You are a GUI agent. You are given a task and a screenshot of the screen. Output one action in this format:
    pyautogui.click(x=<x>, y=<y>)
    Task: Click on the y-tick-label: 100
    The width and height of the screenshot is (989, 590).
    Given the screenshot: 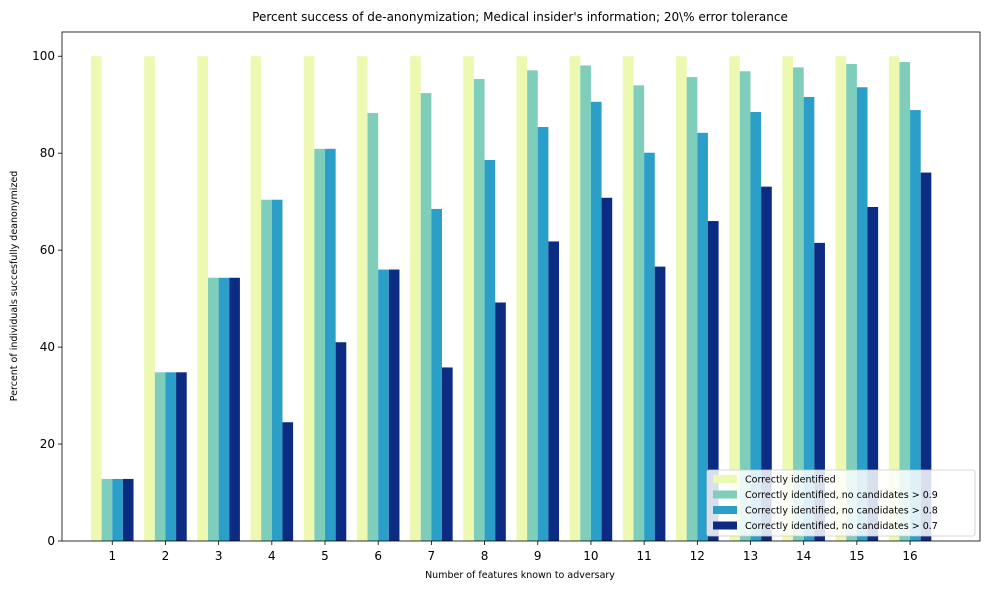 What is the action you would take?
    pyautogui.click(x=43, y=56)
    